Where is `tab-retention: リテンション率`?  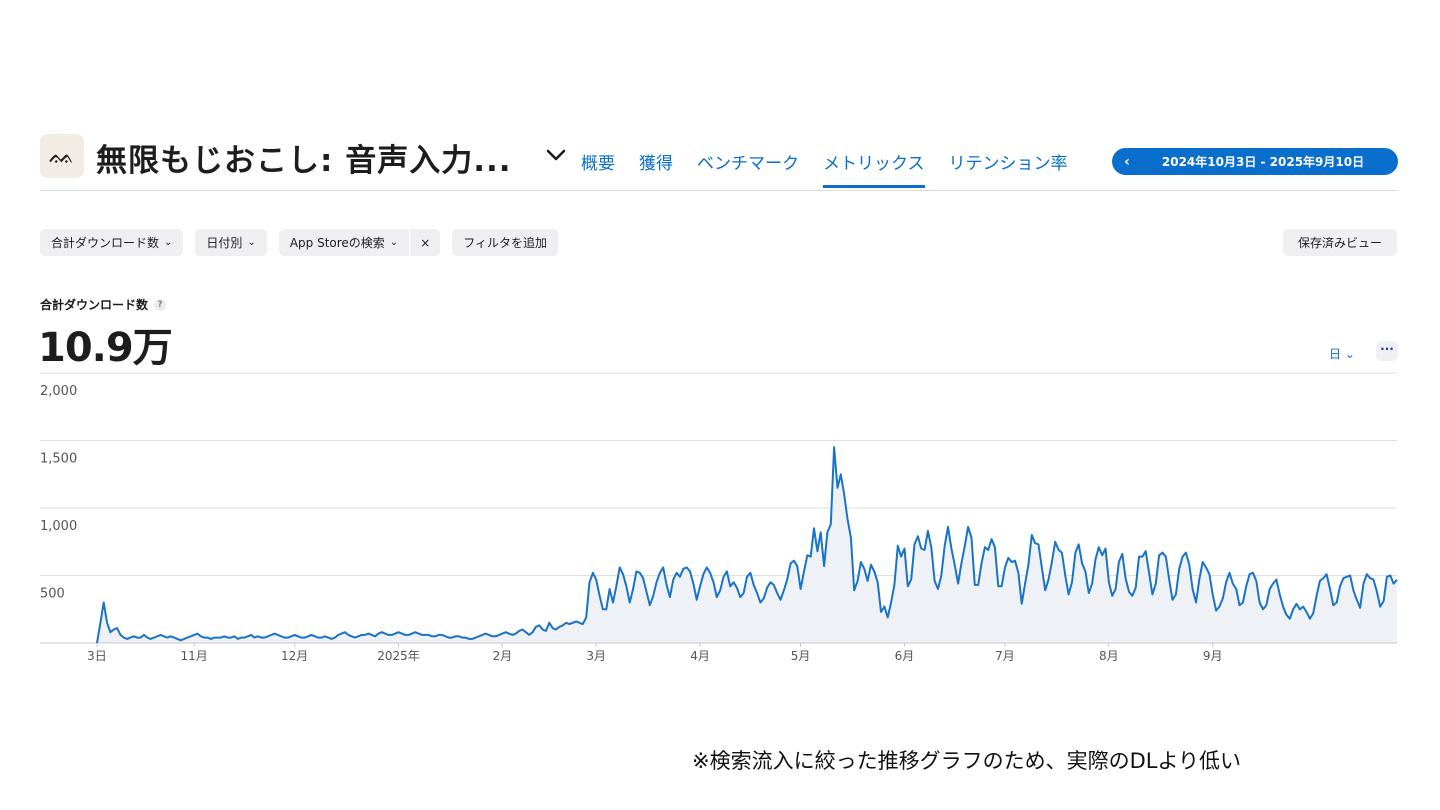
tab-retention: リテンション率 is located at coordinates (1008, 164).